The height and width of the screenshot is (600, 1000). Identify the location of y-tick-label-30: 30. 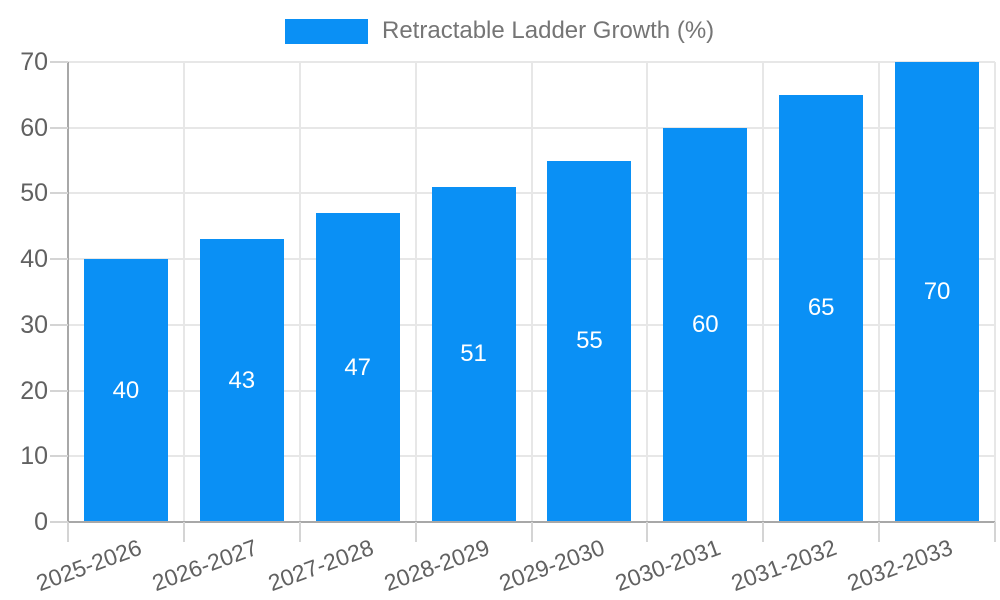
(34, 324).